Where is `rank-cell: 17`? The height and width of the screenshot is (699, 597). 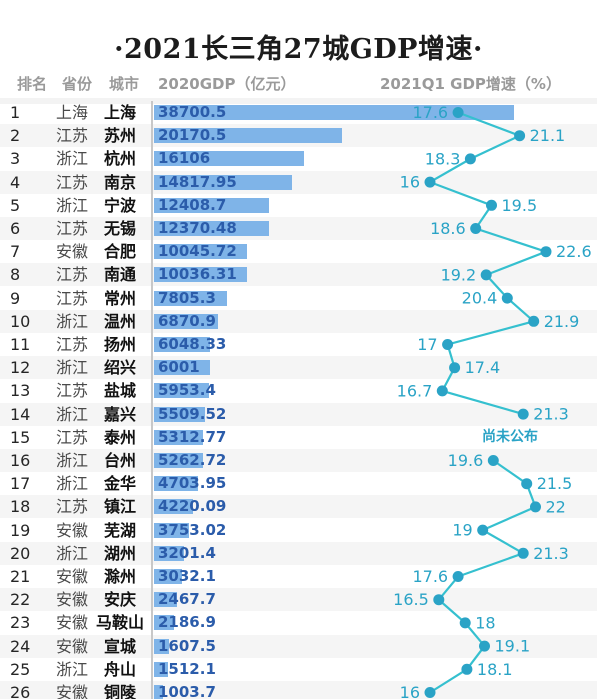 rank-cell: 17 is located at coordinates (20, 484).